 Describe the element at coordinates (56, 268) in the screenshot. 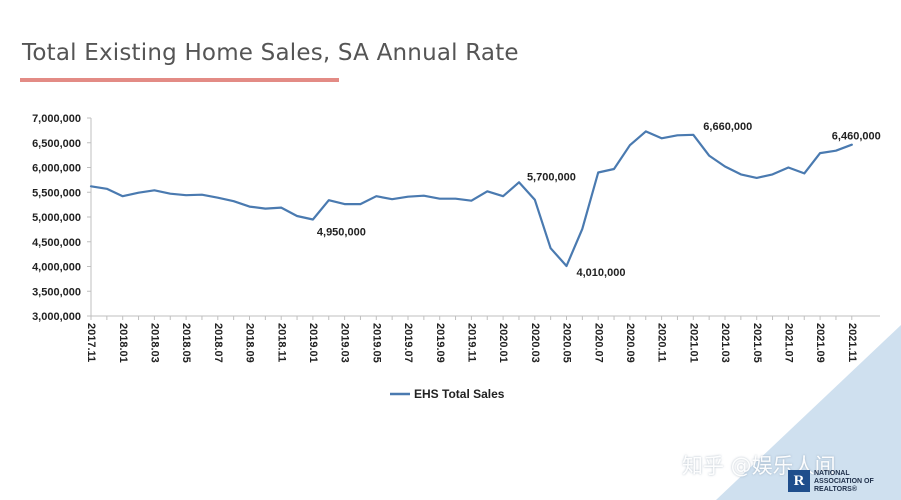

I see `y-tick-label: 4,000,000` at that location.